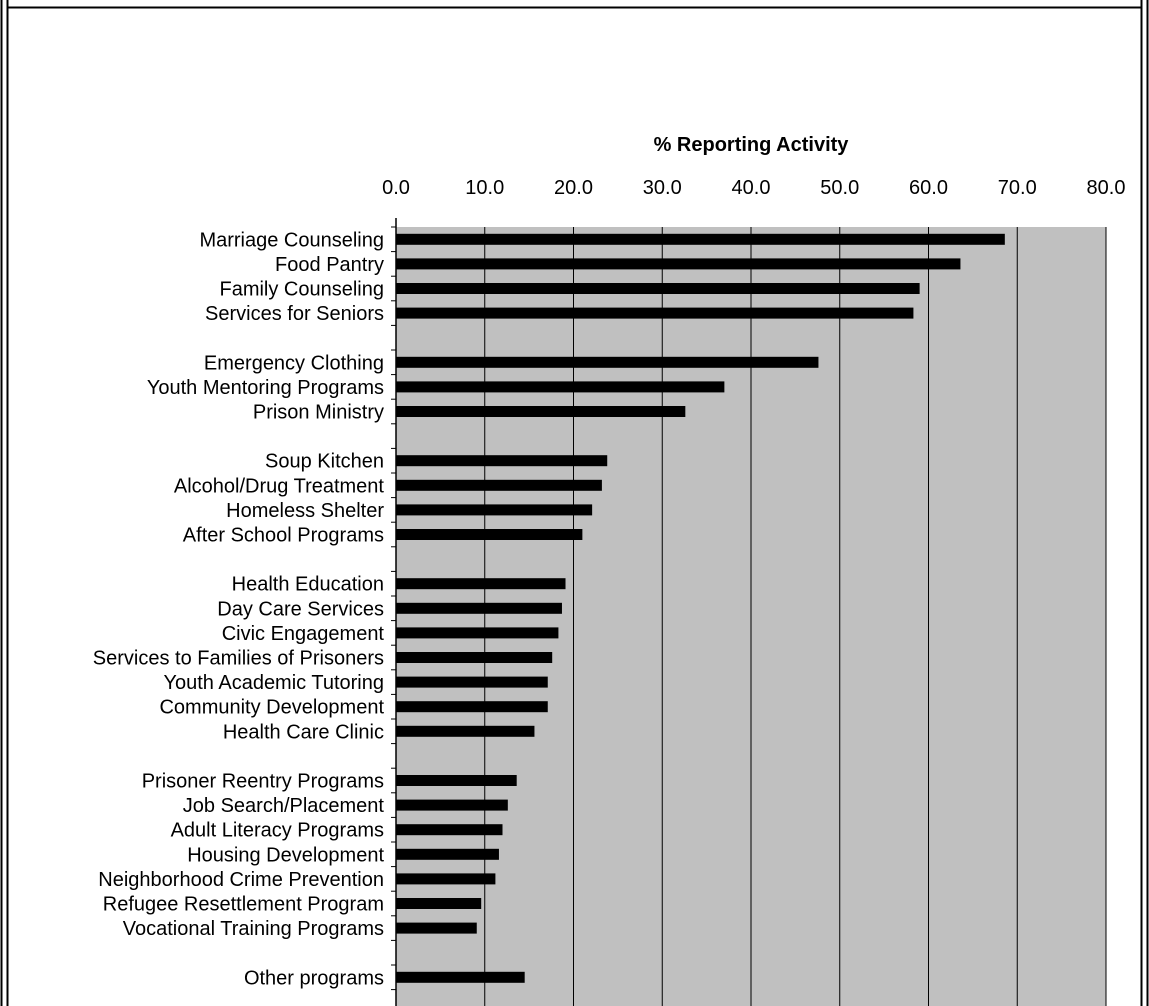 Image resolution: width=1149 pixels, height=1006 pixels. I want to click on category-label: Civic Engagement, so click(303, 634).